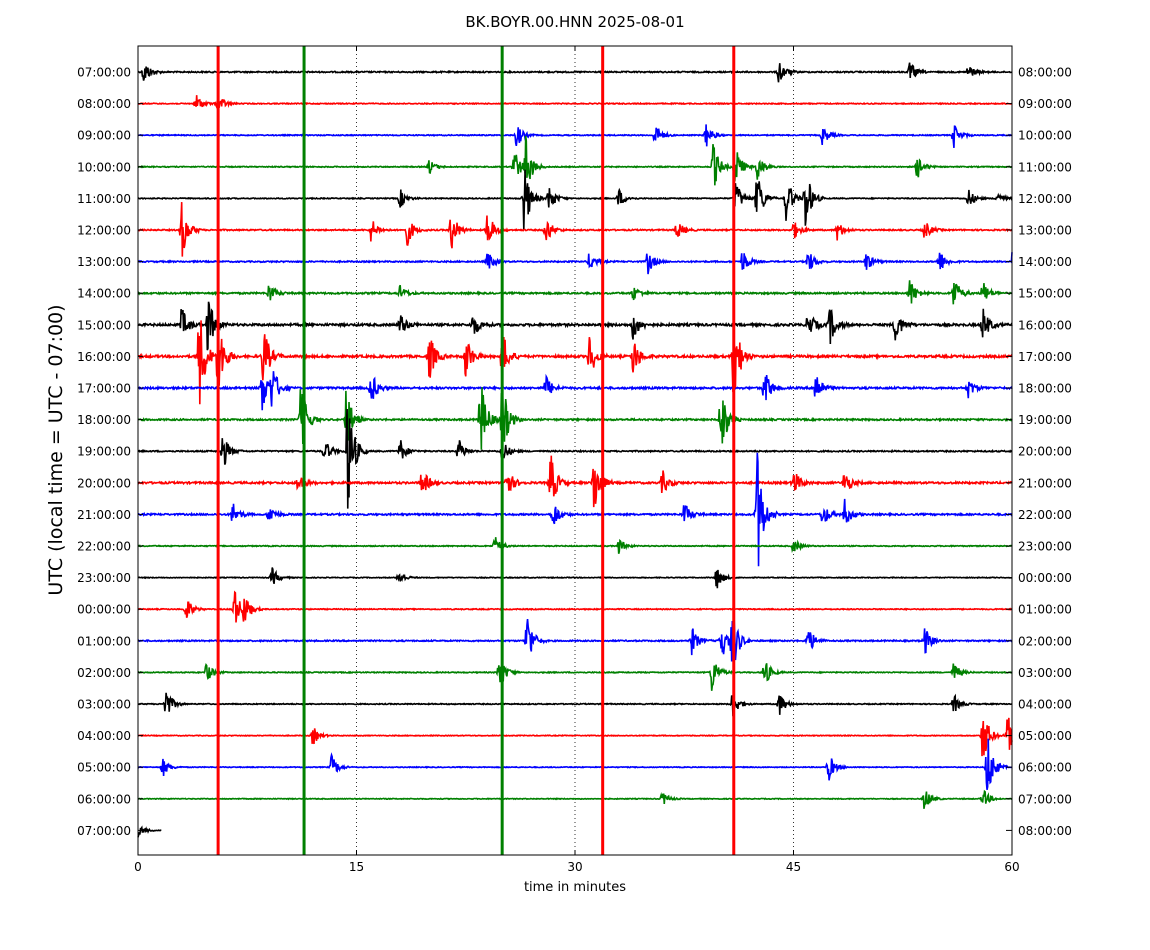 Image resolution: width=1150 pixels, height=950 pixels. What do you see at coordinates (1045, 262) in the screenshot?
I see `right-hour-label: 14:00:00` at bounding box center [1045, 262].